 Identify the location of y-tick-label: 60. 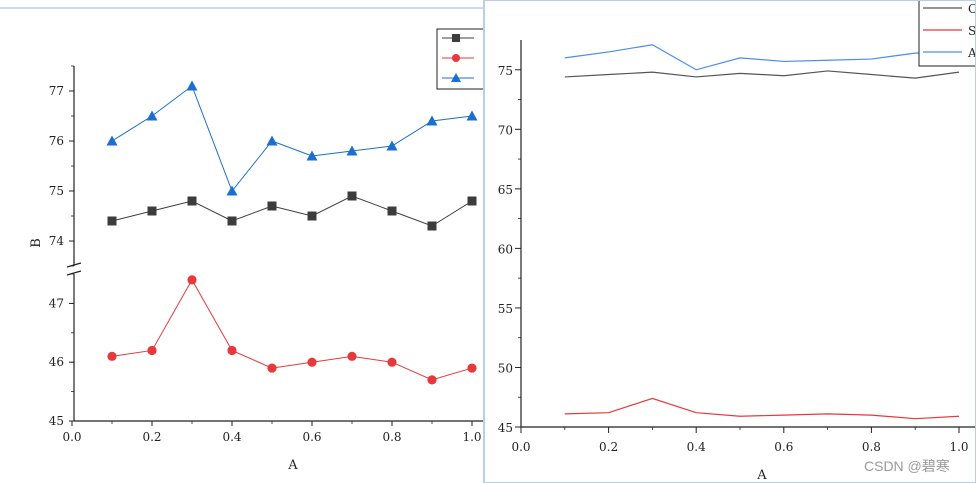
(505, 249).